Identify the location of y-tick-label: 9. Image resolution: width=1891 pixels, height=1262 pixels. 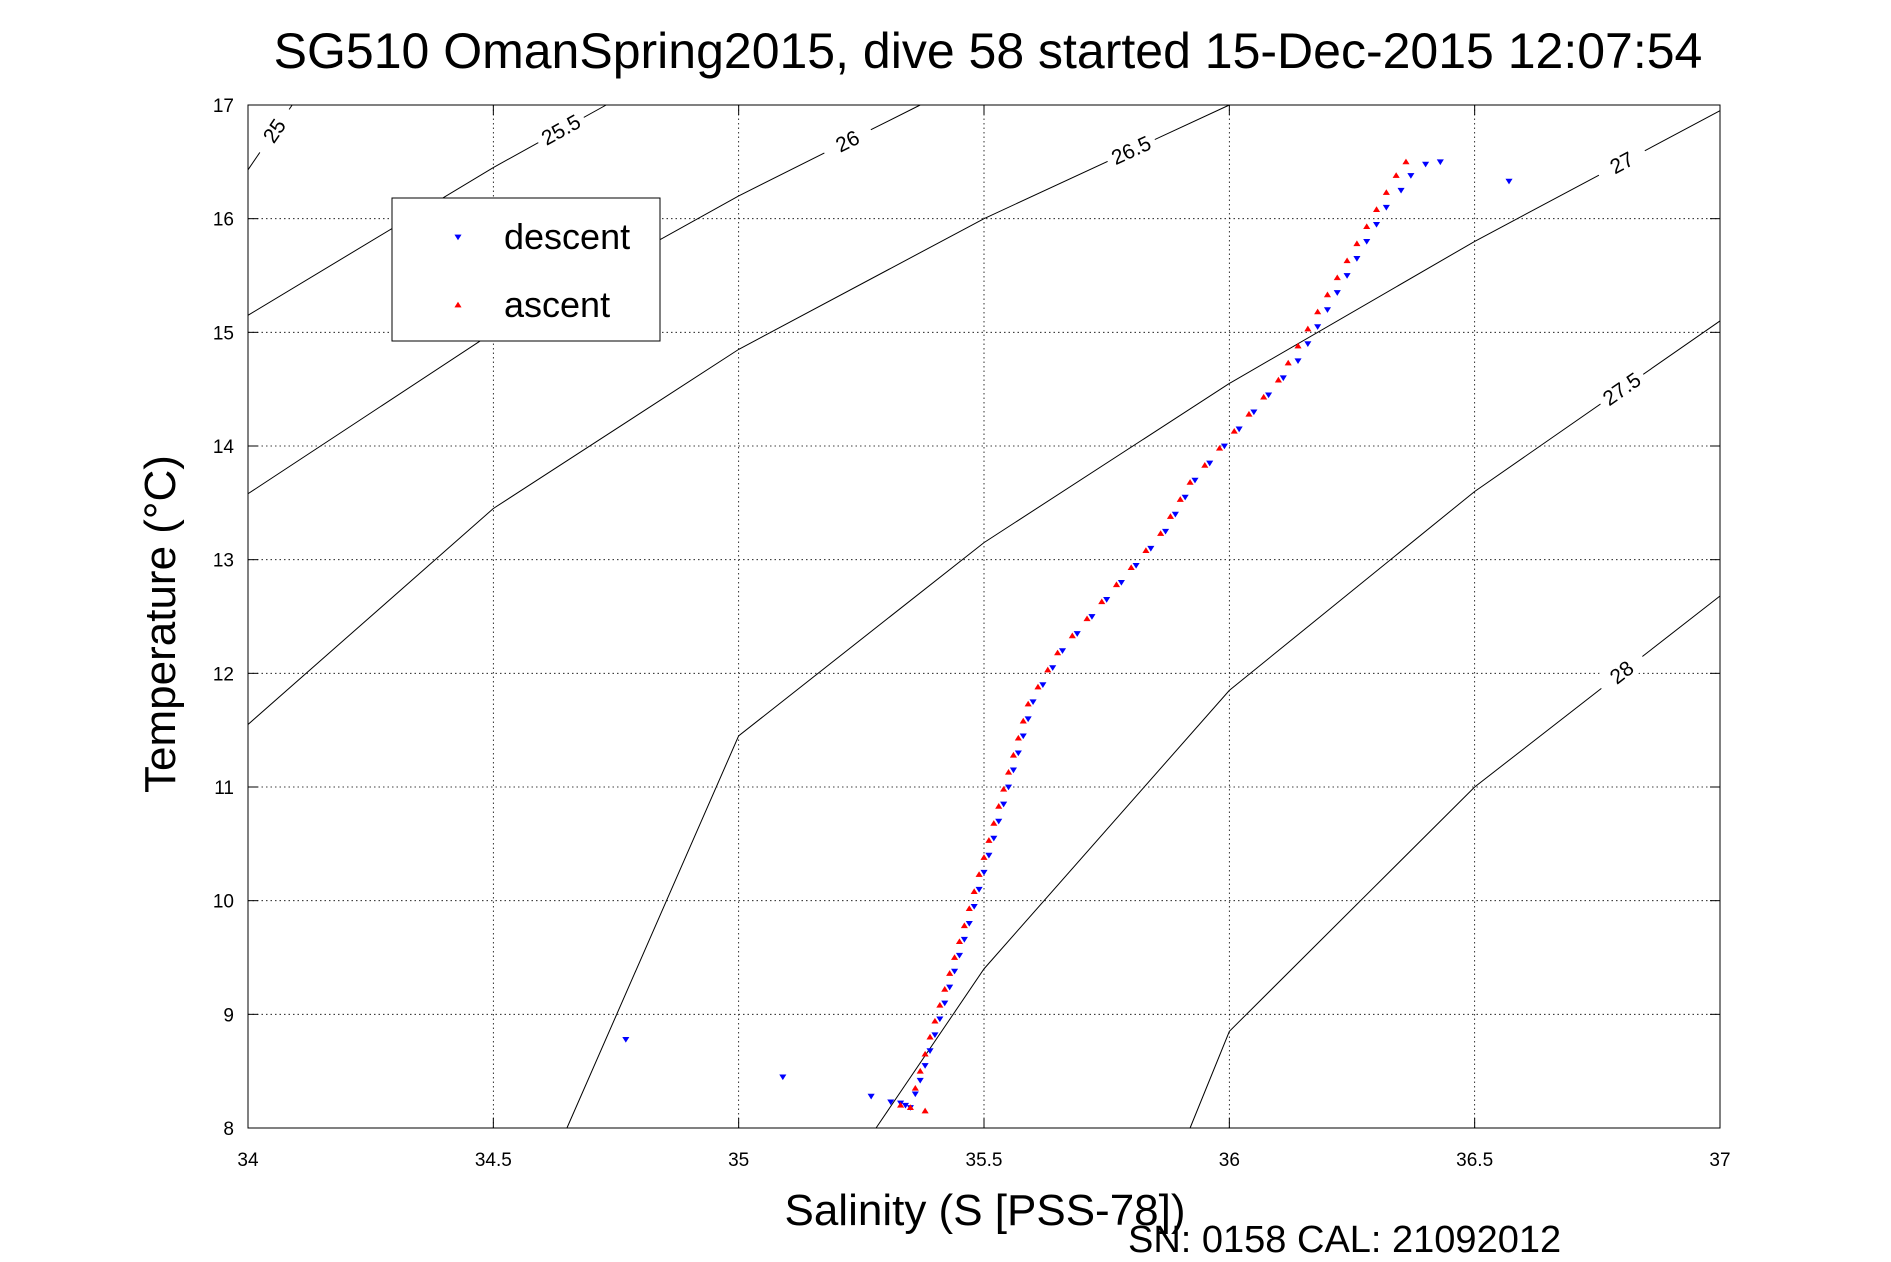
(228, 1015).